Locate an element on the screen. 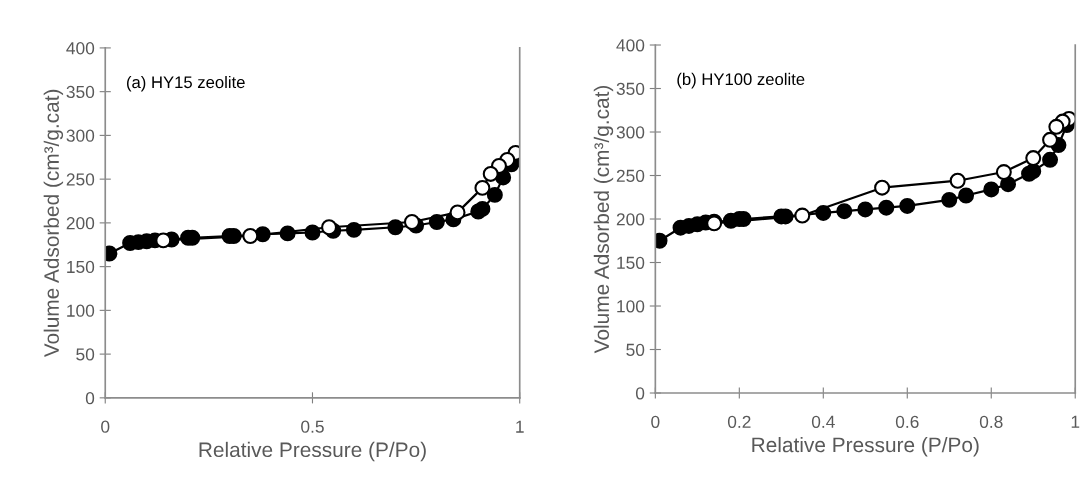 The width and height of the screenshot is (1085, 484). x-tick-label: 0.5 is located at coordinates (312, 426).